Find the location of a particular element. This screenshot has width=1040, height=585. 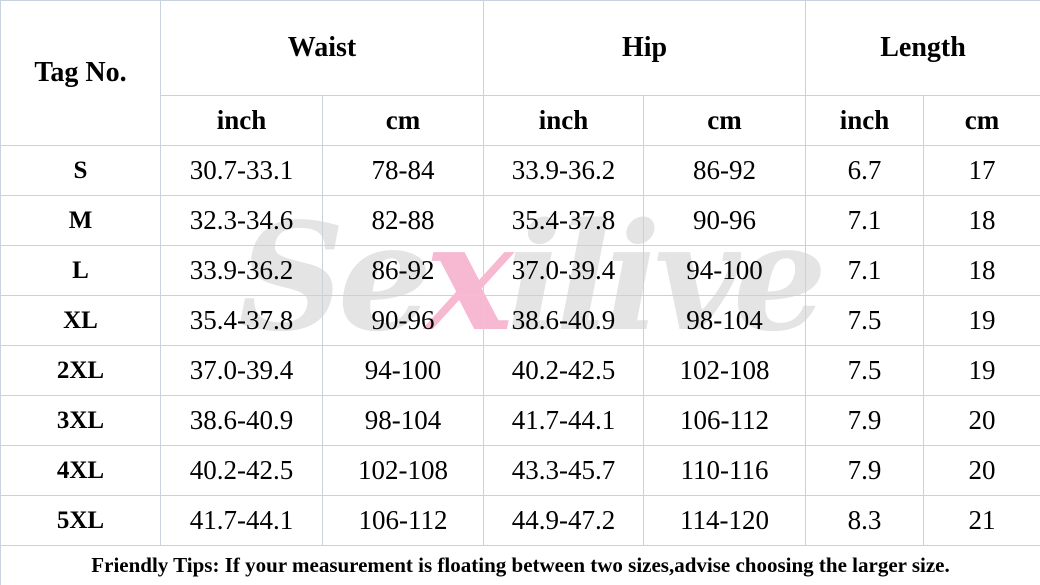

waist-cm-value: 90-96 is located at coordinates (403, 320).